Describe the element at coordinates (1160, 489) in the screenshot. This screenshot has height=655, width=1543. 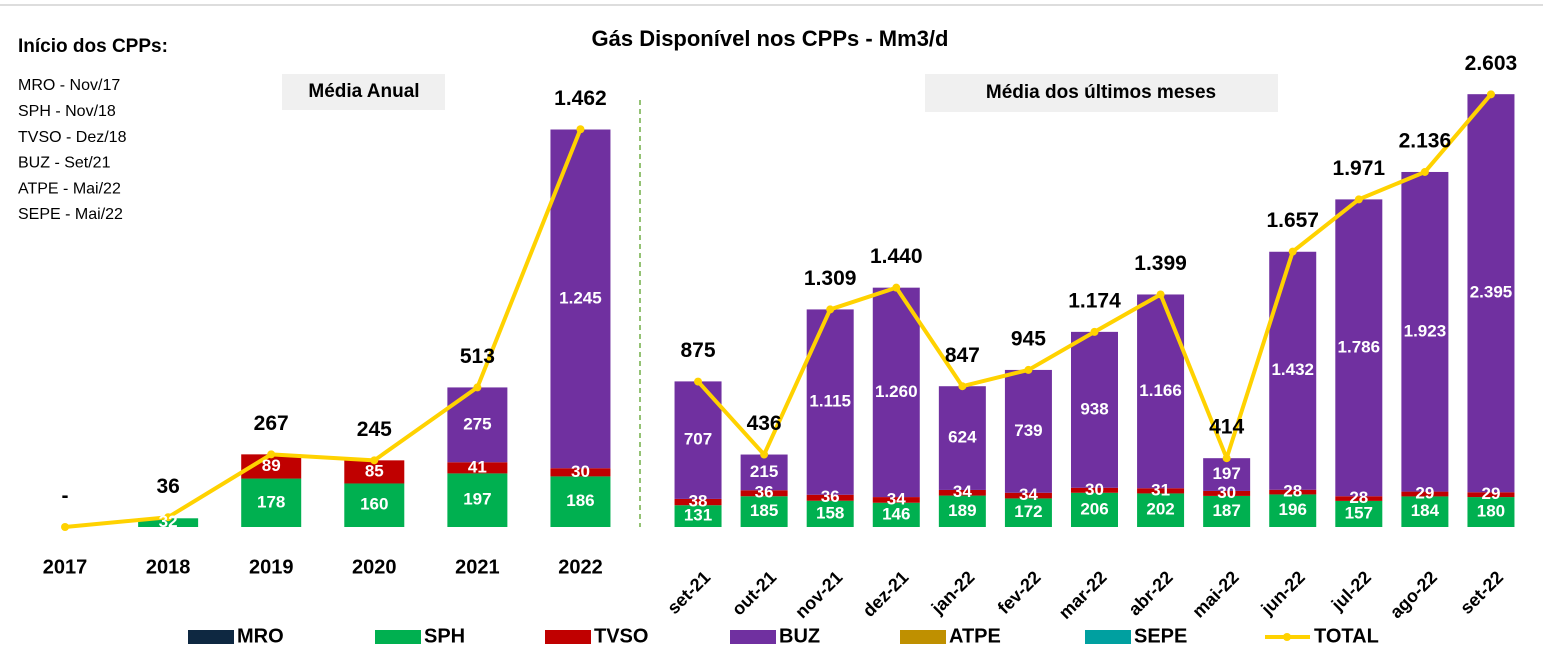
I see `segment-label: 31` at that location.